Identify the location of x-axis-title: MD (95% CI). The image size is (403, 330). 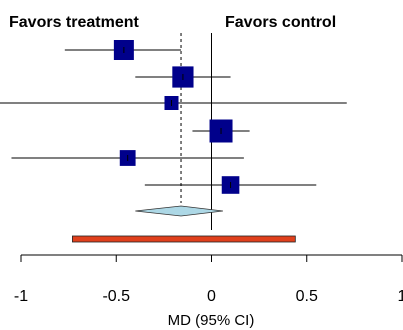
(211, 320).